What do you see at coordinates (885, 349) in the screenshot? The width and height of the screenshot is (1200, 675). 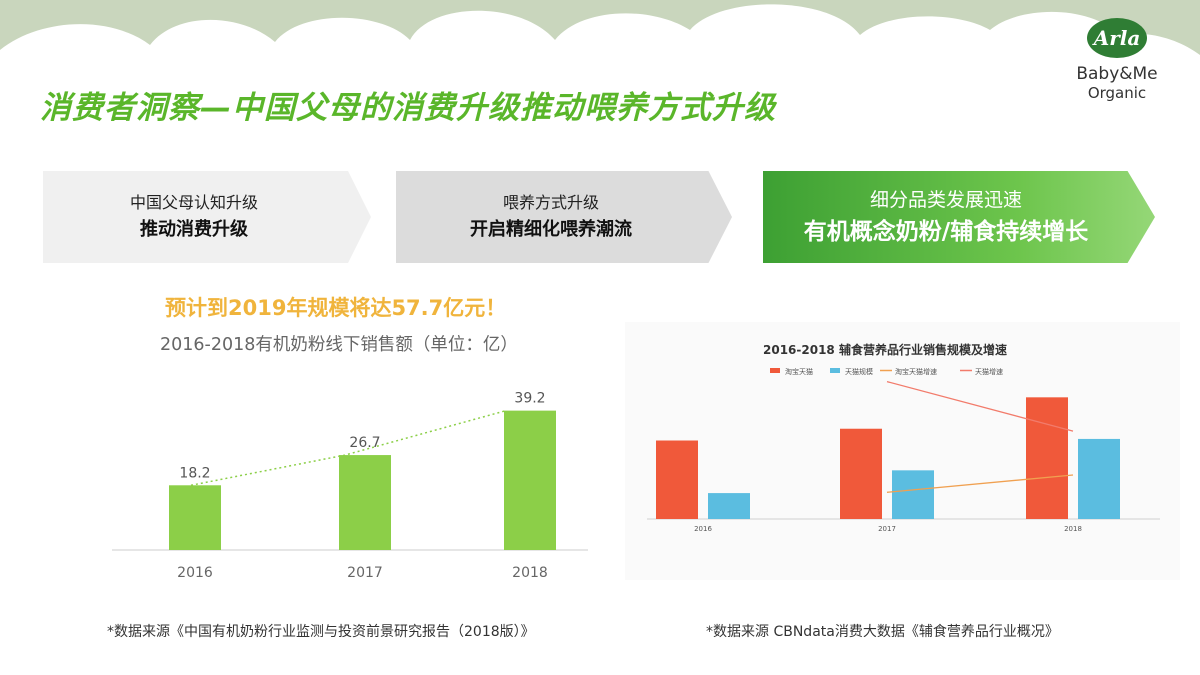 I see `right-chart-title: 2016-2018 辅食营养品行业销售规模及增速` at bounding box center [885, 349].